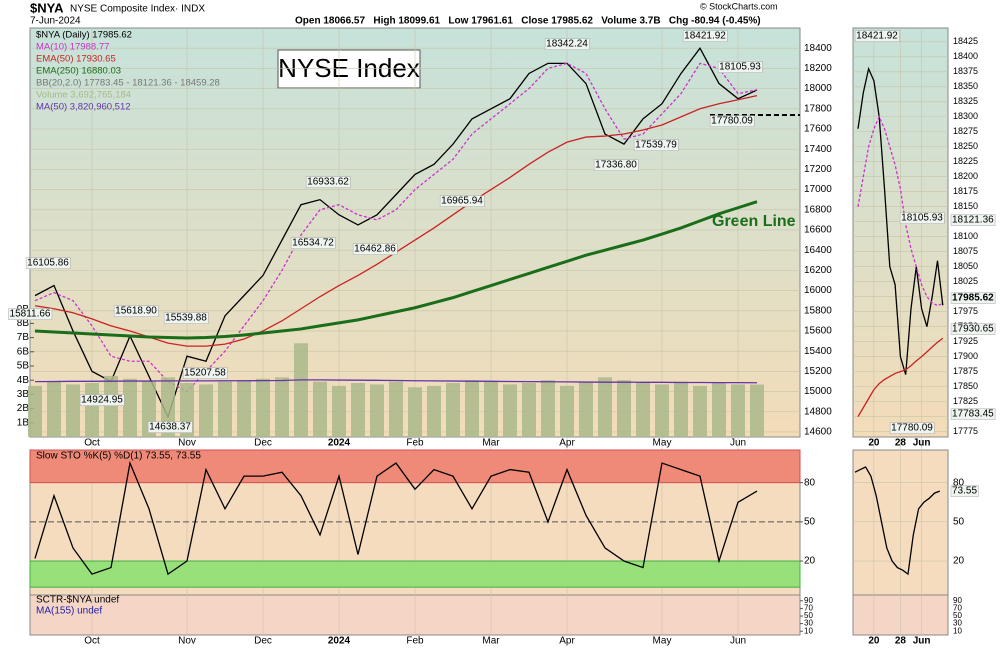 This screenshot has width=1000, height=650. Describe the element at coordinates (818, 331) in the screenshot. I see `y-tick-label: 15600` at that location.